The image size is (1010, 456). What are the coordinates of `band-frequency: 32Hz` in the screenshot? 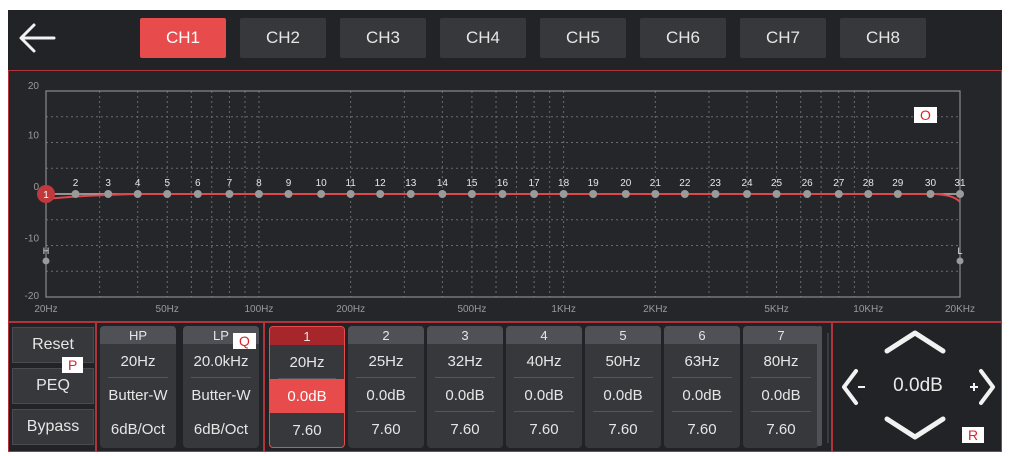 It's located at (465, 361).